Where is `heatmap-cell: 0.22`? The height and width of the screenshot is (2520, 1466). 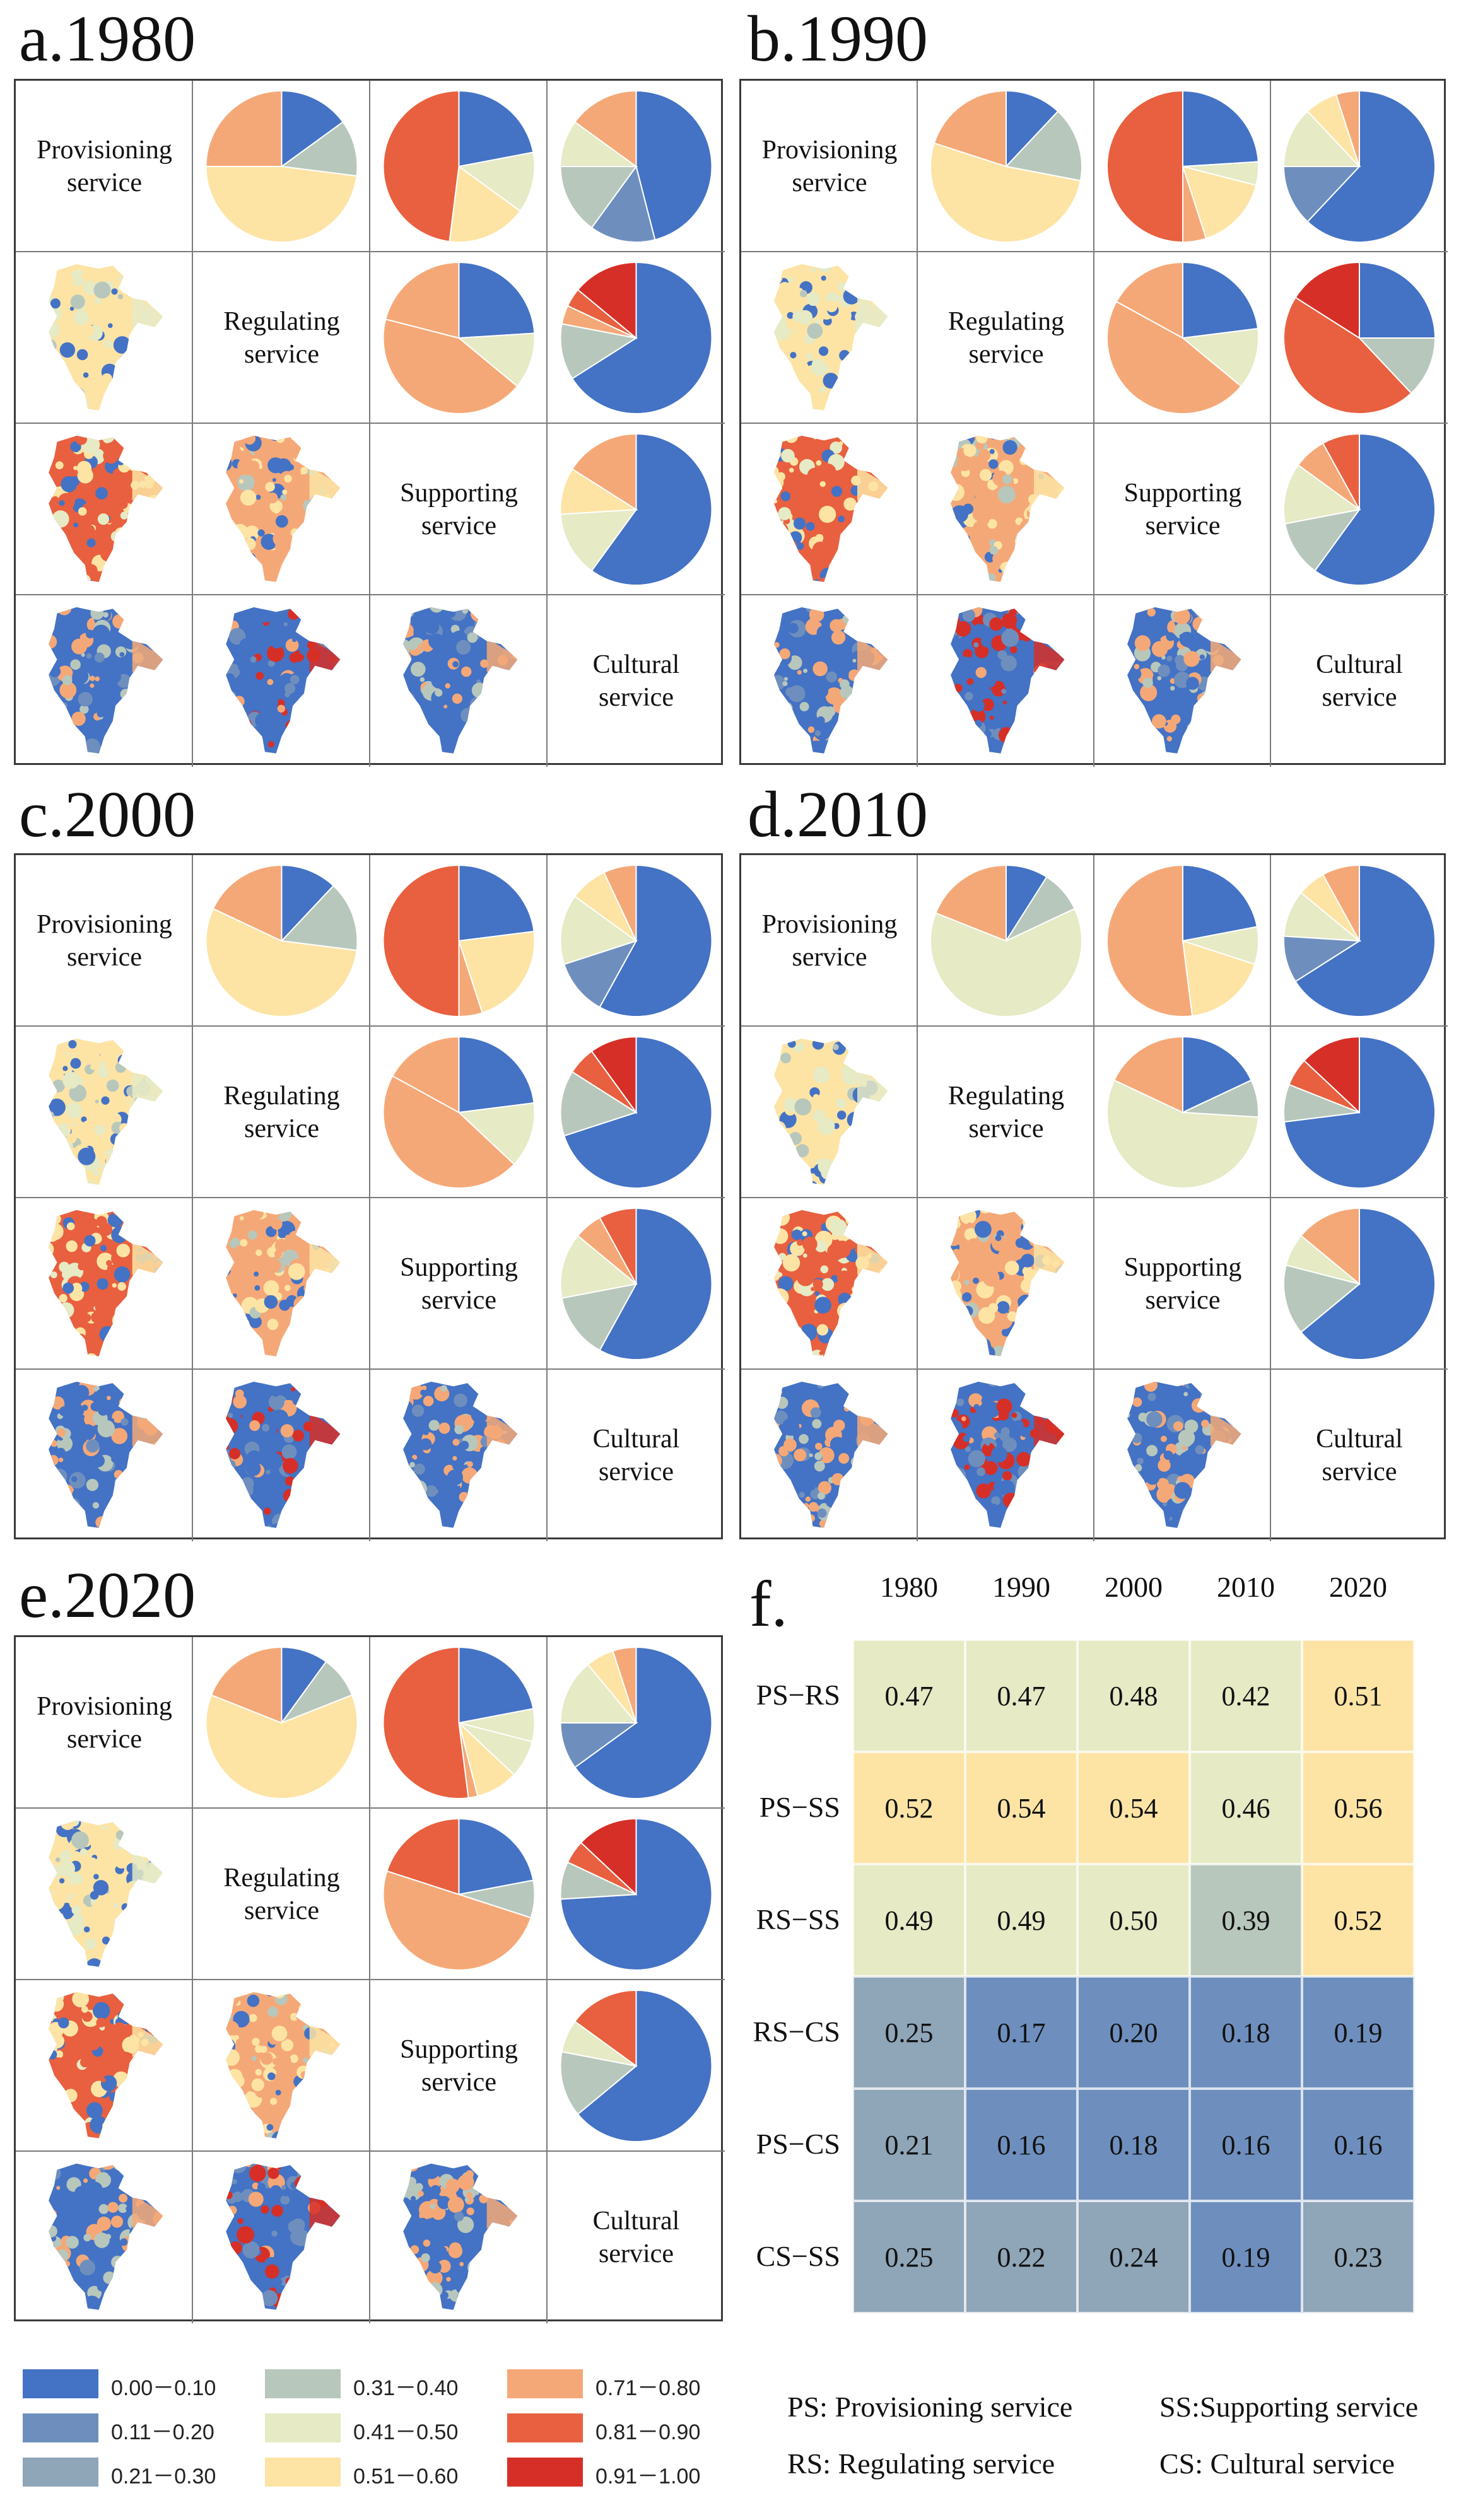
heatmap-cell: 0.22 is located at coordinates (1021, 2257).